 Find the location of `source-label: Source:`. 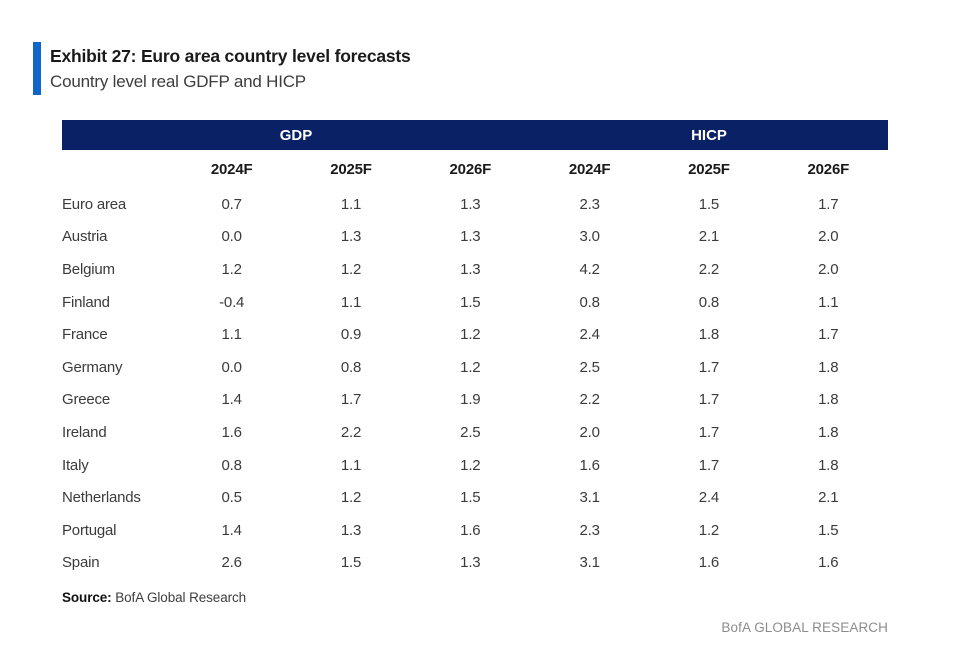

source-label: Source: is located at coordinates (87, 597).